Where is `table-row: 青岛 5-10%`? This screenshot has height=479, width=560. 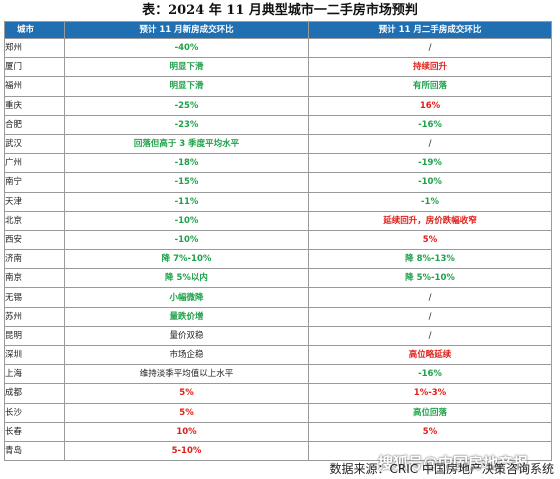
table-row: 青岛 5-10% is located at coordinates (278, 451).